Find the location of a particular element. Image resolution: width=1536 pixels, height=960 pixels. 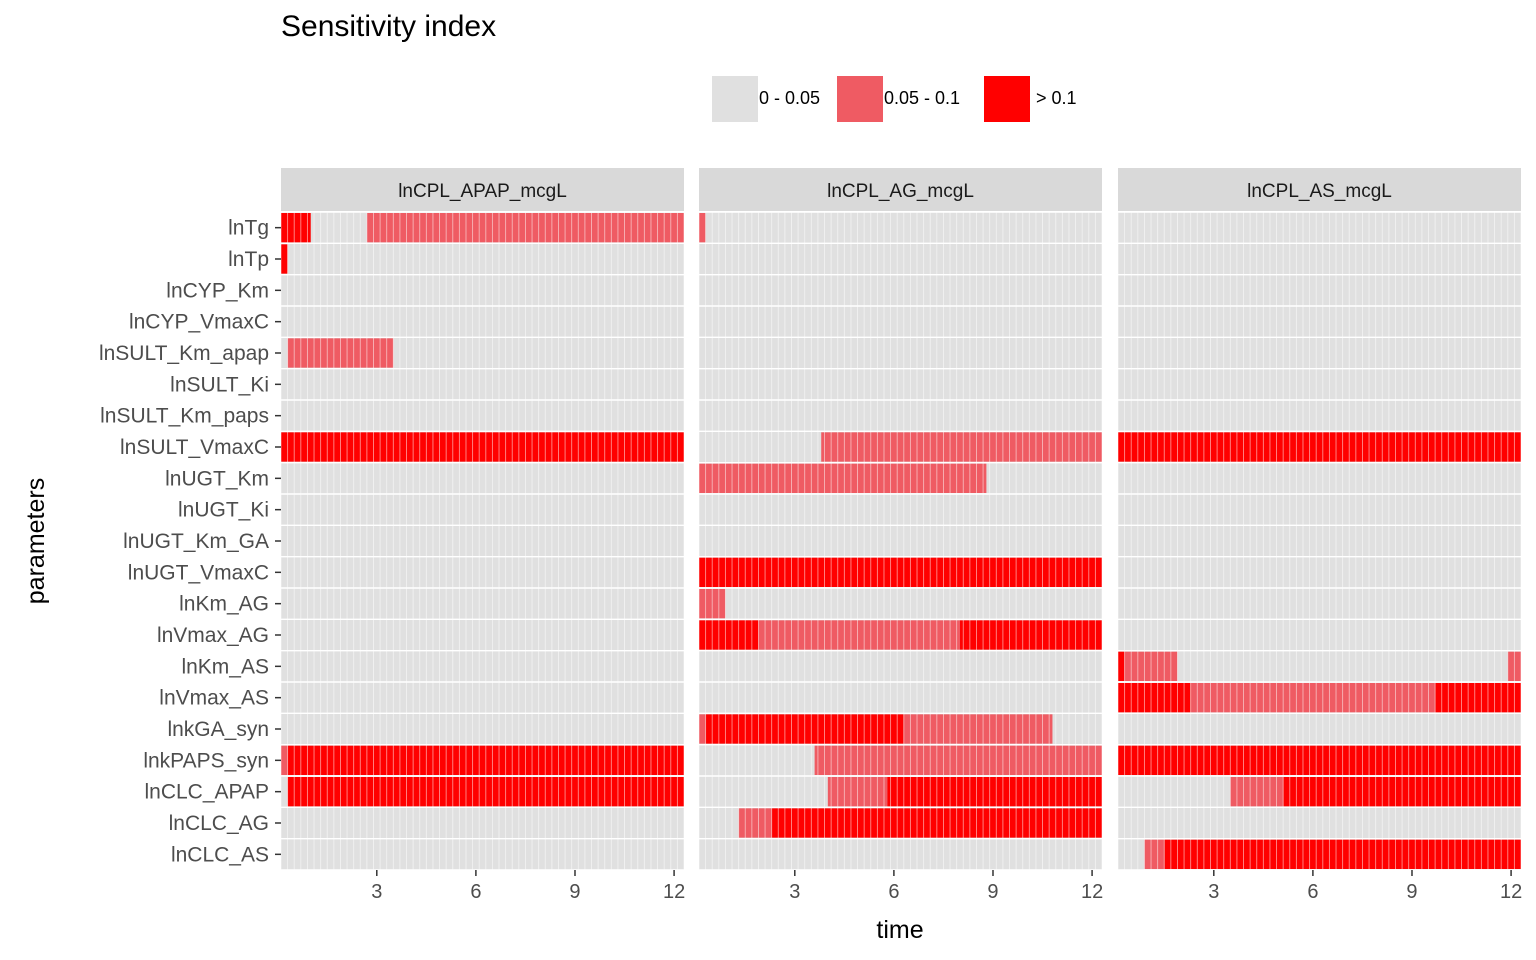

y-tick-label: lnUGT_Km_GA is located at coordinates (196, 541).